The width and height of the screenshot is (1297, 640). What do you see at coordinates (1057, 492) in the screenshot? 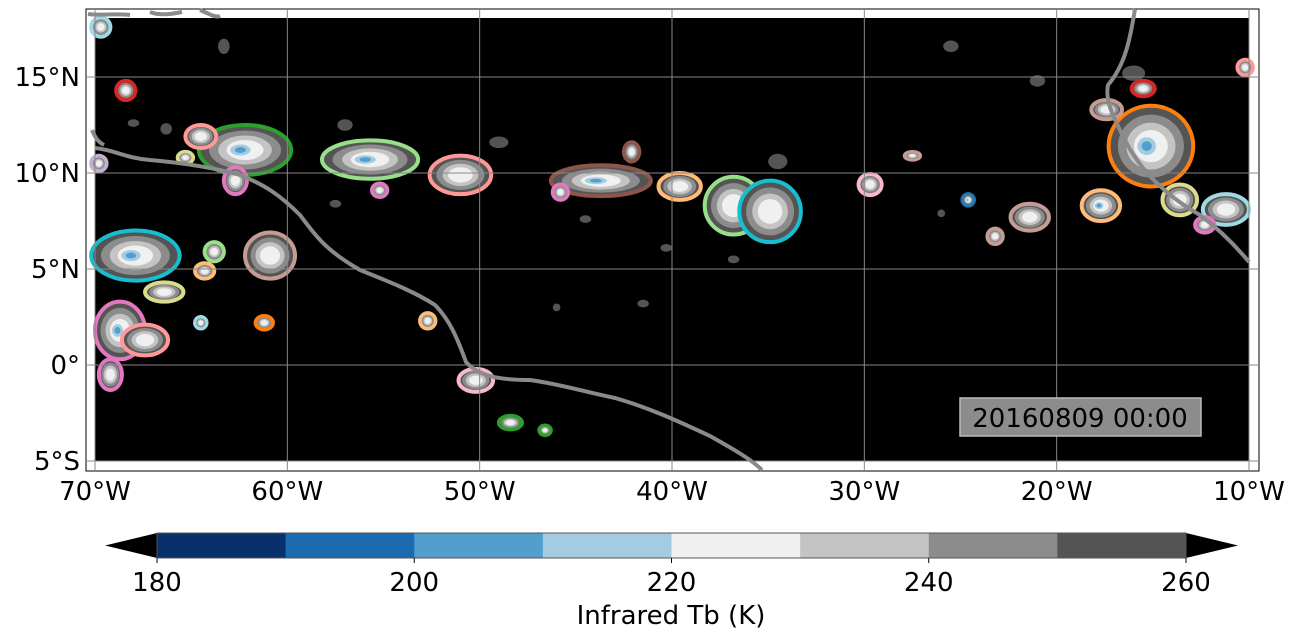
I see `lon-tick-label: 20°W` at bounding box center [1057, 492].